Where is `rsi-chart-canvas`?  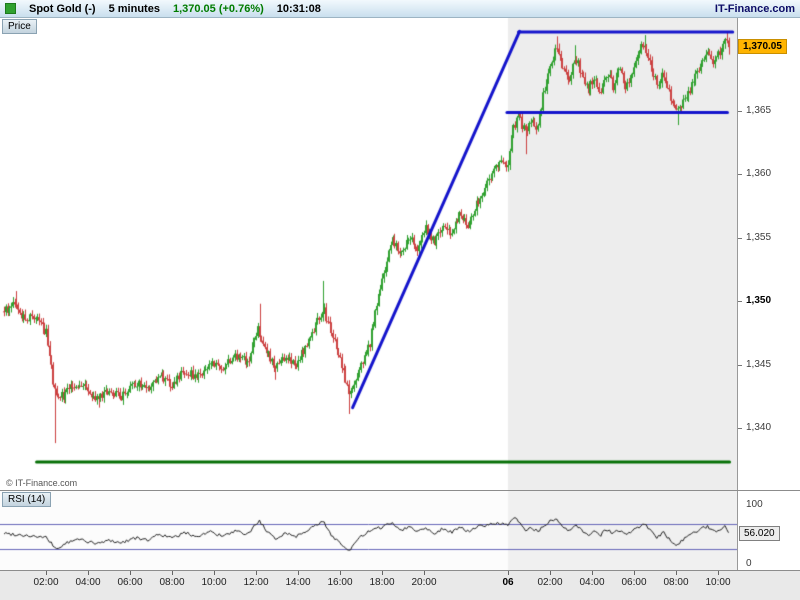
rsi-chart-canvas is located at coordinates (368, 530).